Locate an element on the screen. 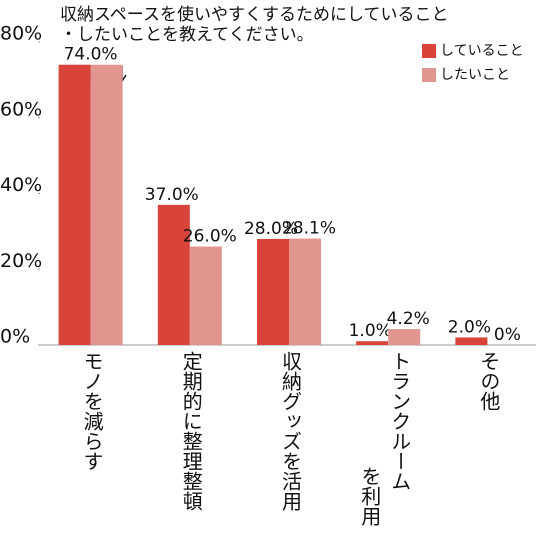 The image size is (536, 536). chart-title: 収納スペースを使いやすくするためにしていること is located at coordinates (254, 14).